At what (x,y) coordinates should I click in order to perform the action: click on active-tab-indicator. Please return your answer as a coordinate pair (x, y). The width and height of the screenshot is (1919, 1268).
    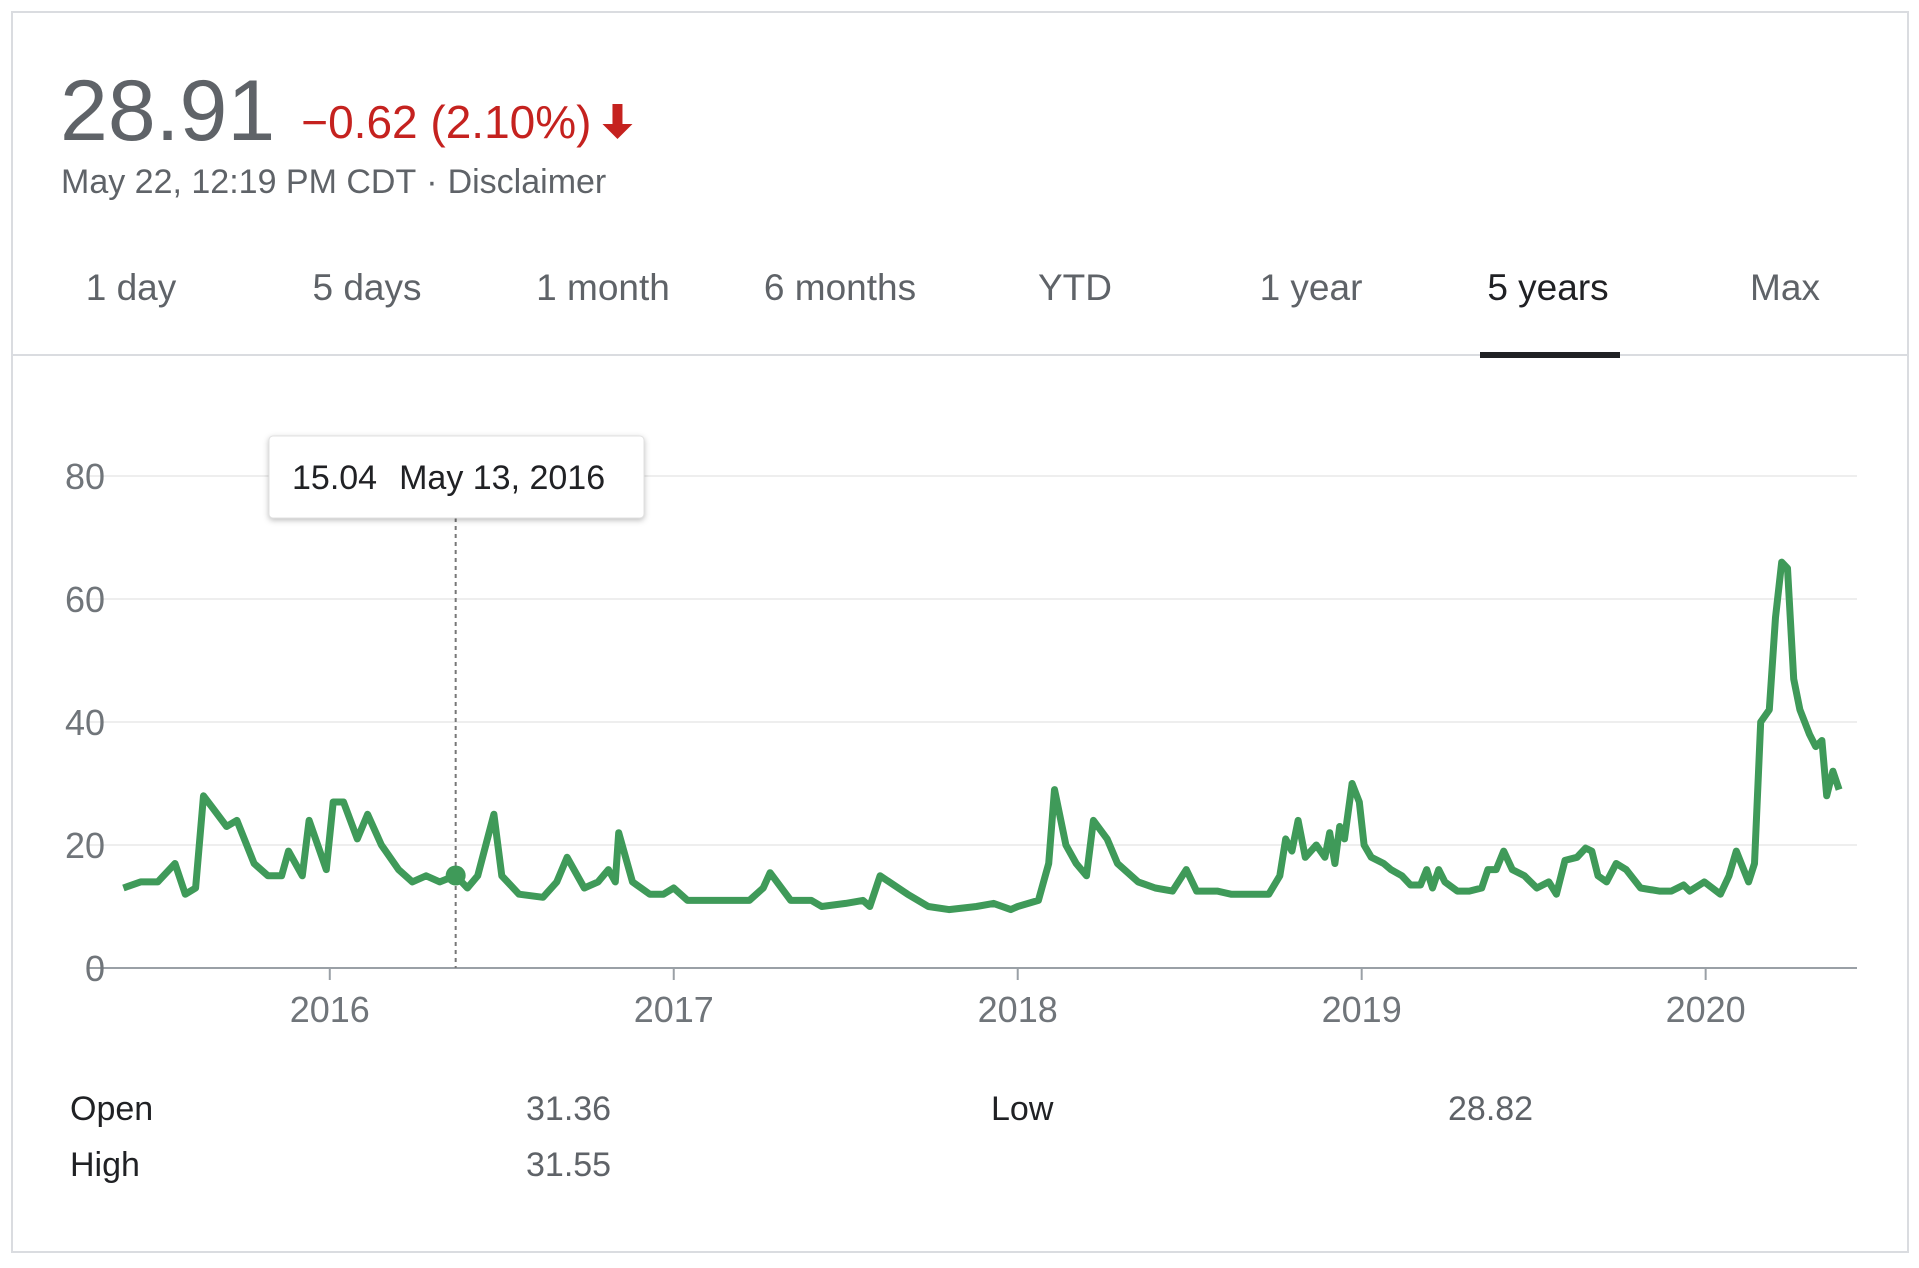
    Looking at the image, I should click on (1550, 355).